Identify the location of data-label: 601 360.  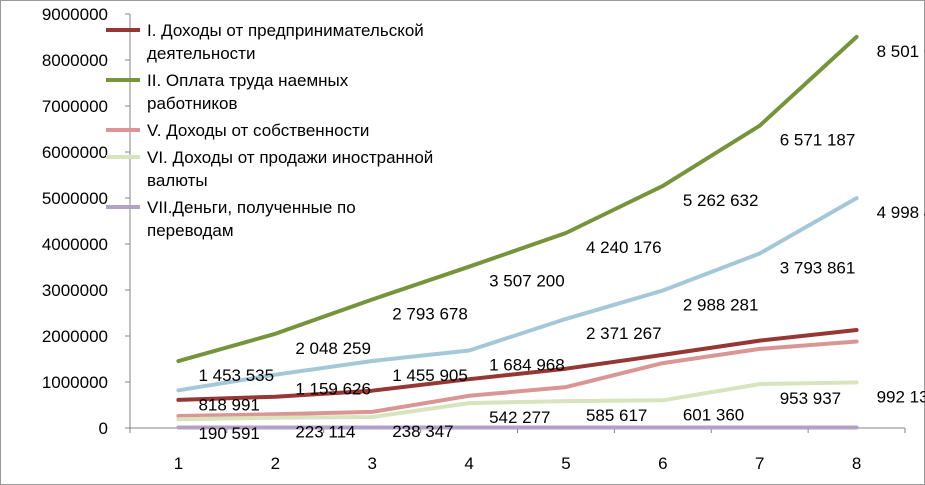
(713, 414).